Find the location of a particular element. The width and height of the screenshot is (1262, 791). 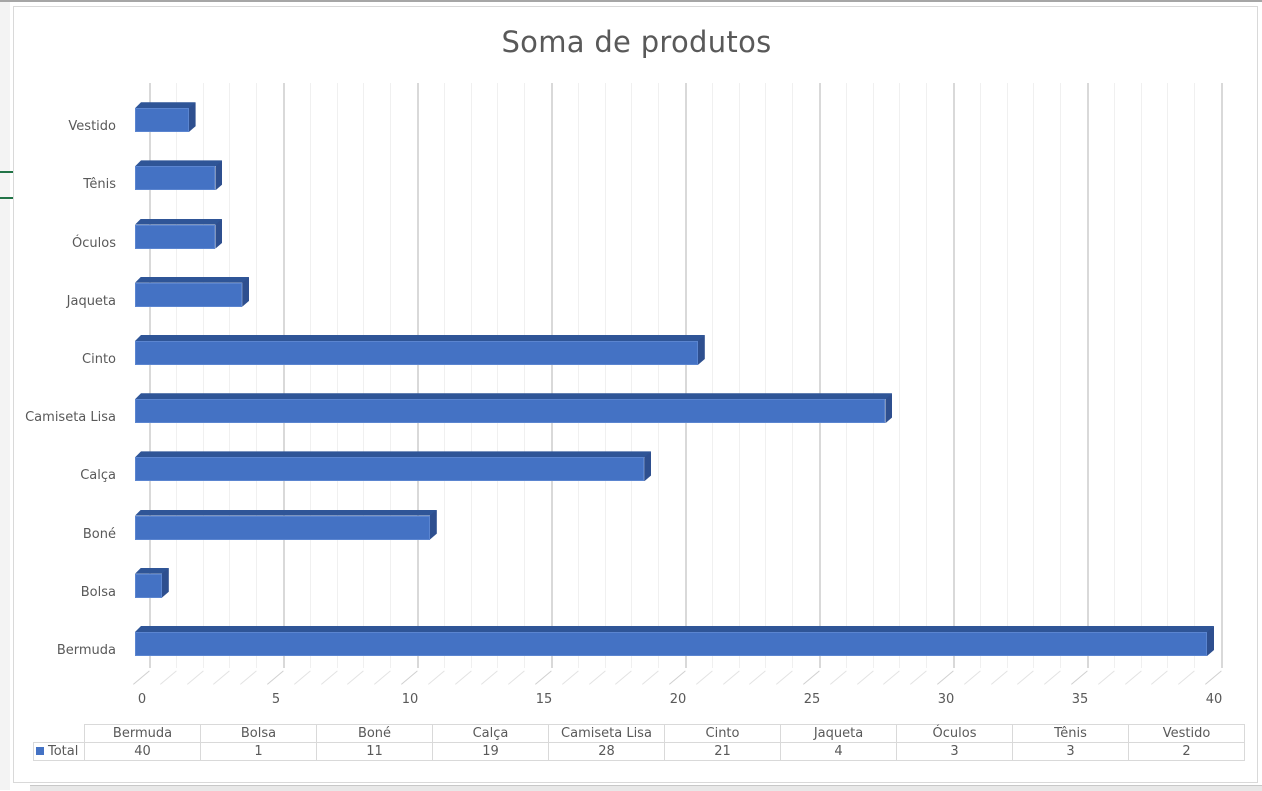

y-axis-category-label: Bolsa is located at coordinates (98, 592).